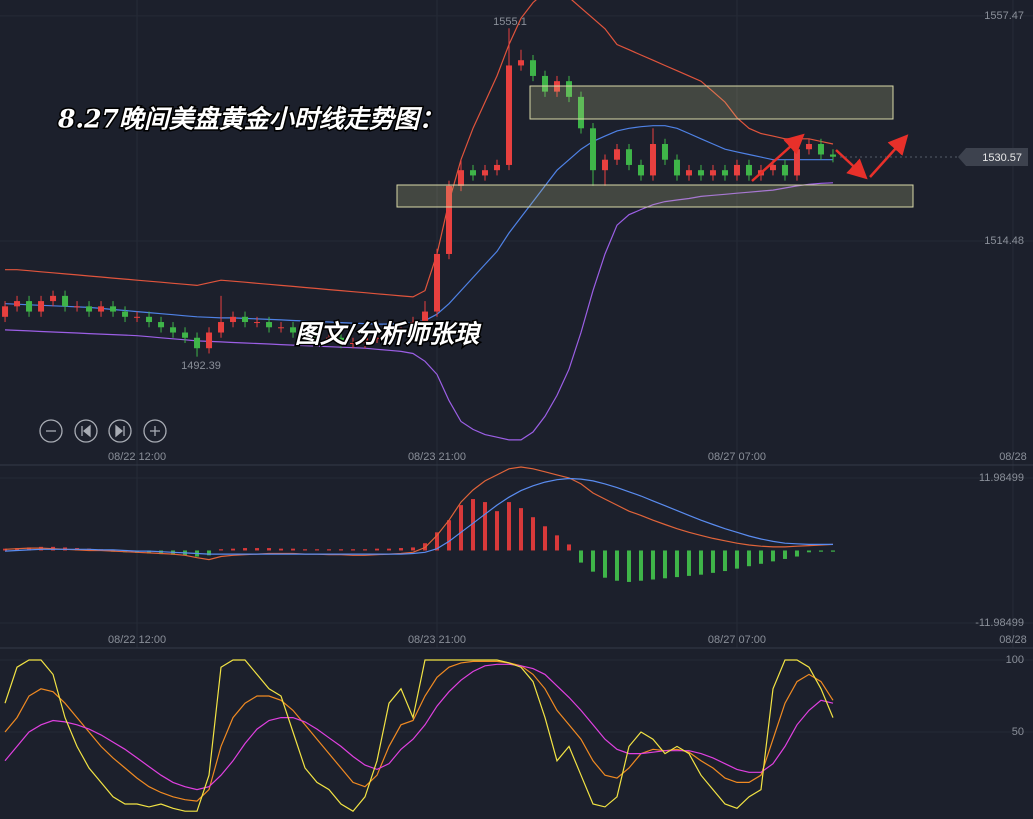 The height and width of the screenshot is (819, 1033). I want to click on series-line, so click(419, 513).